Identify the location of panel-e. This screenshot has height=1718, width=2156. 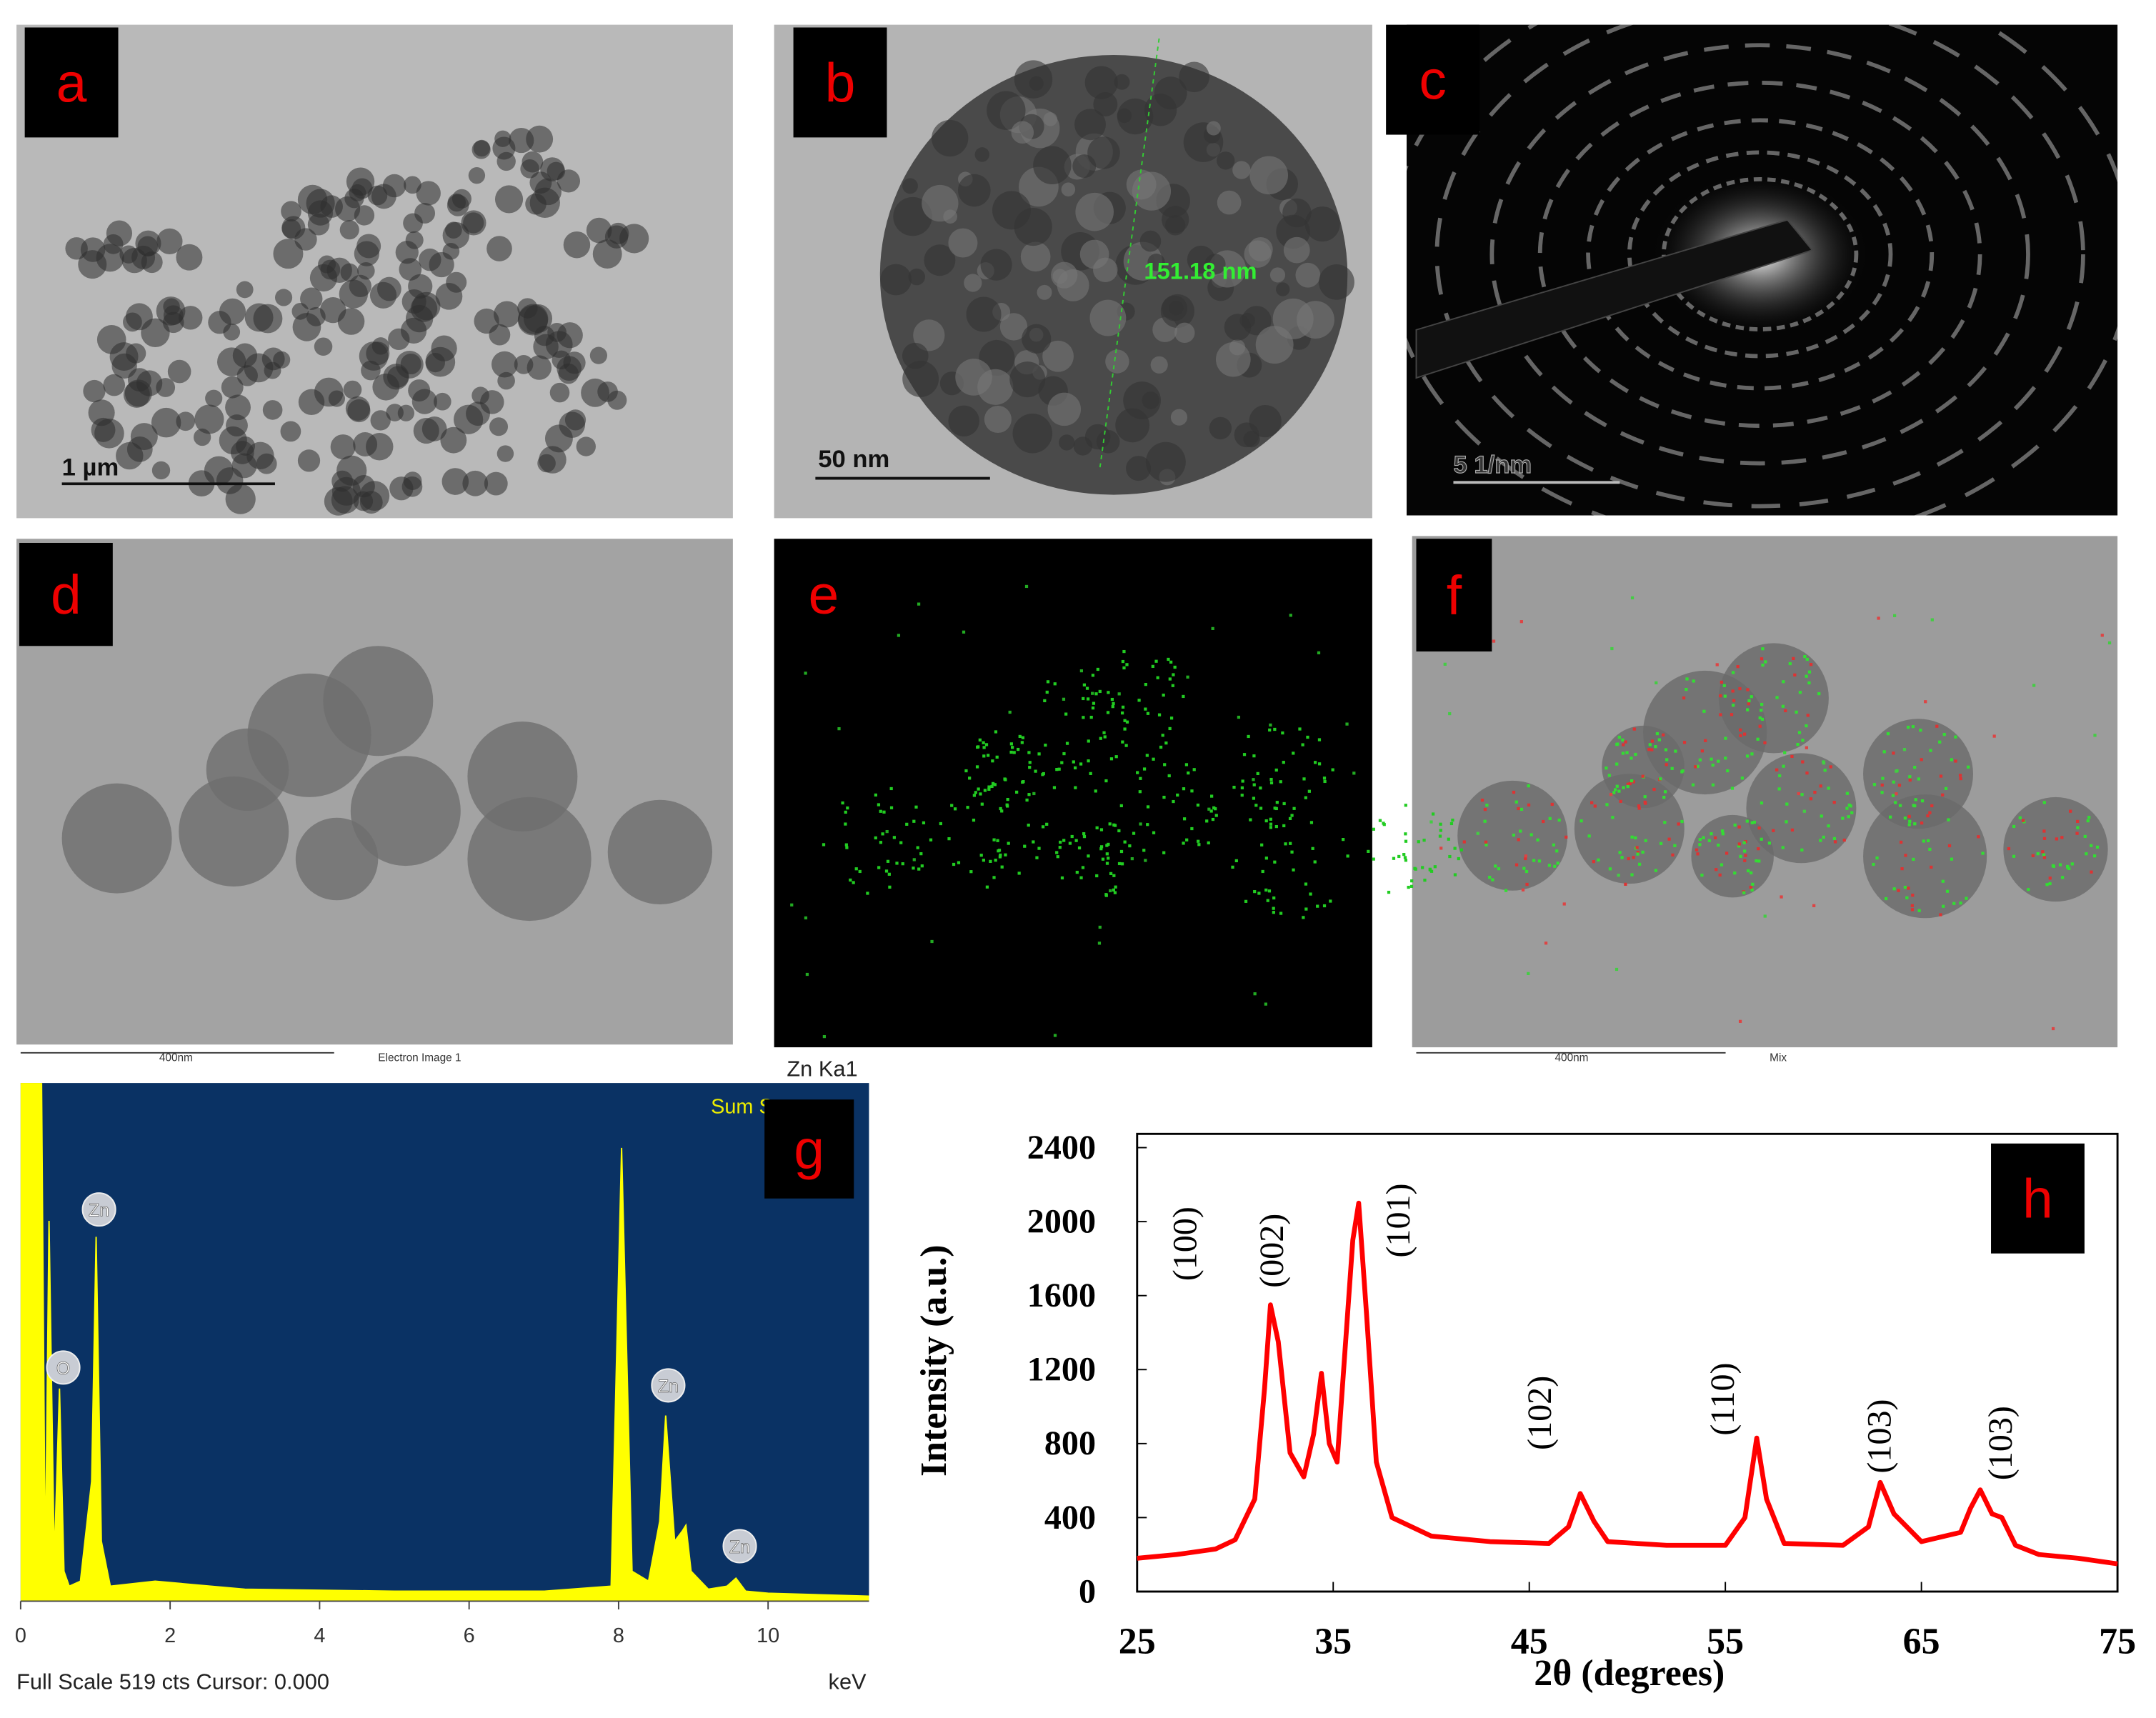
(1073, 794).